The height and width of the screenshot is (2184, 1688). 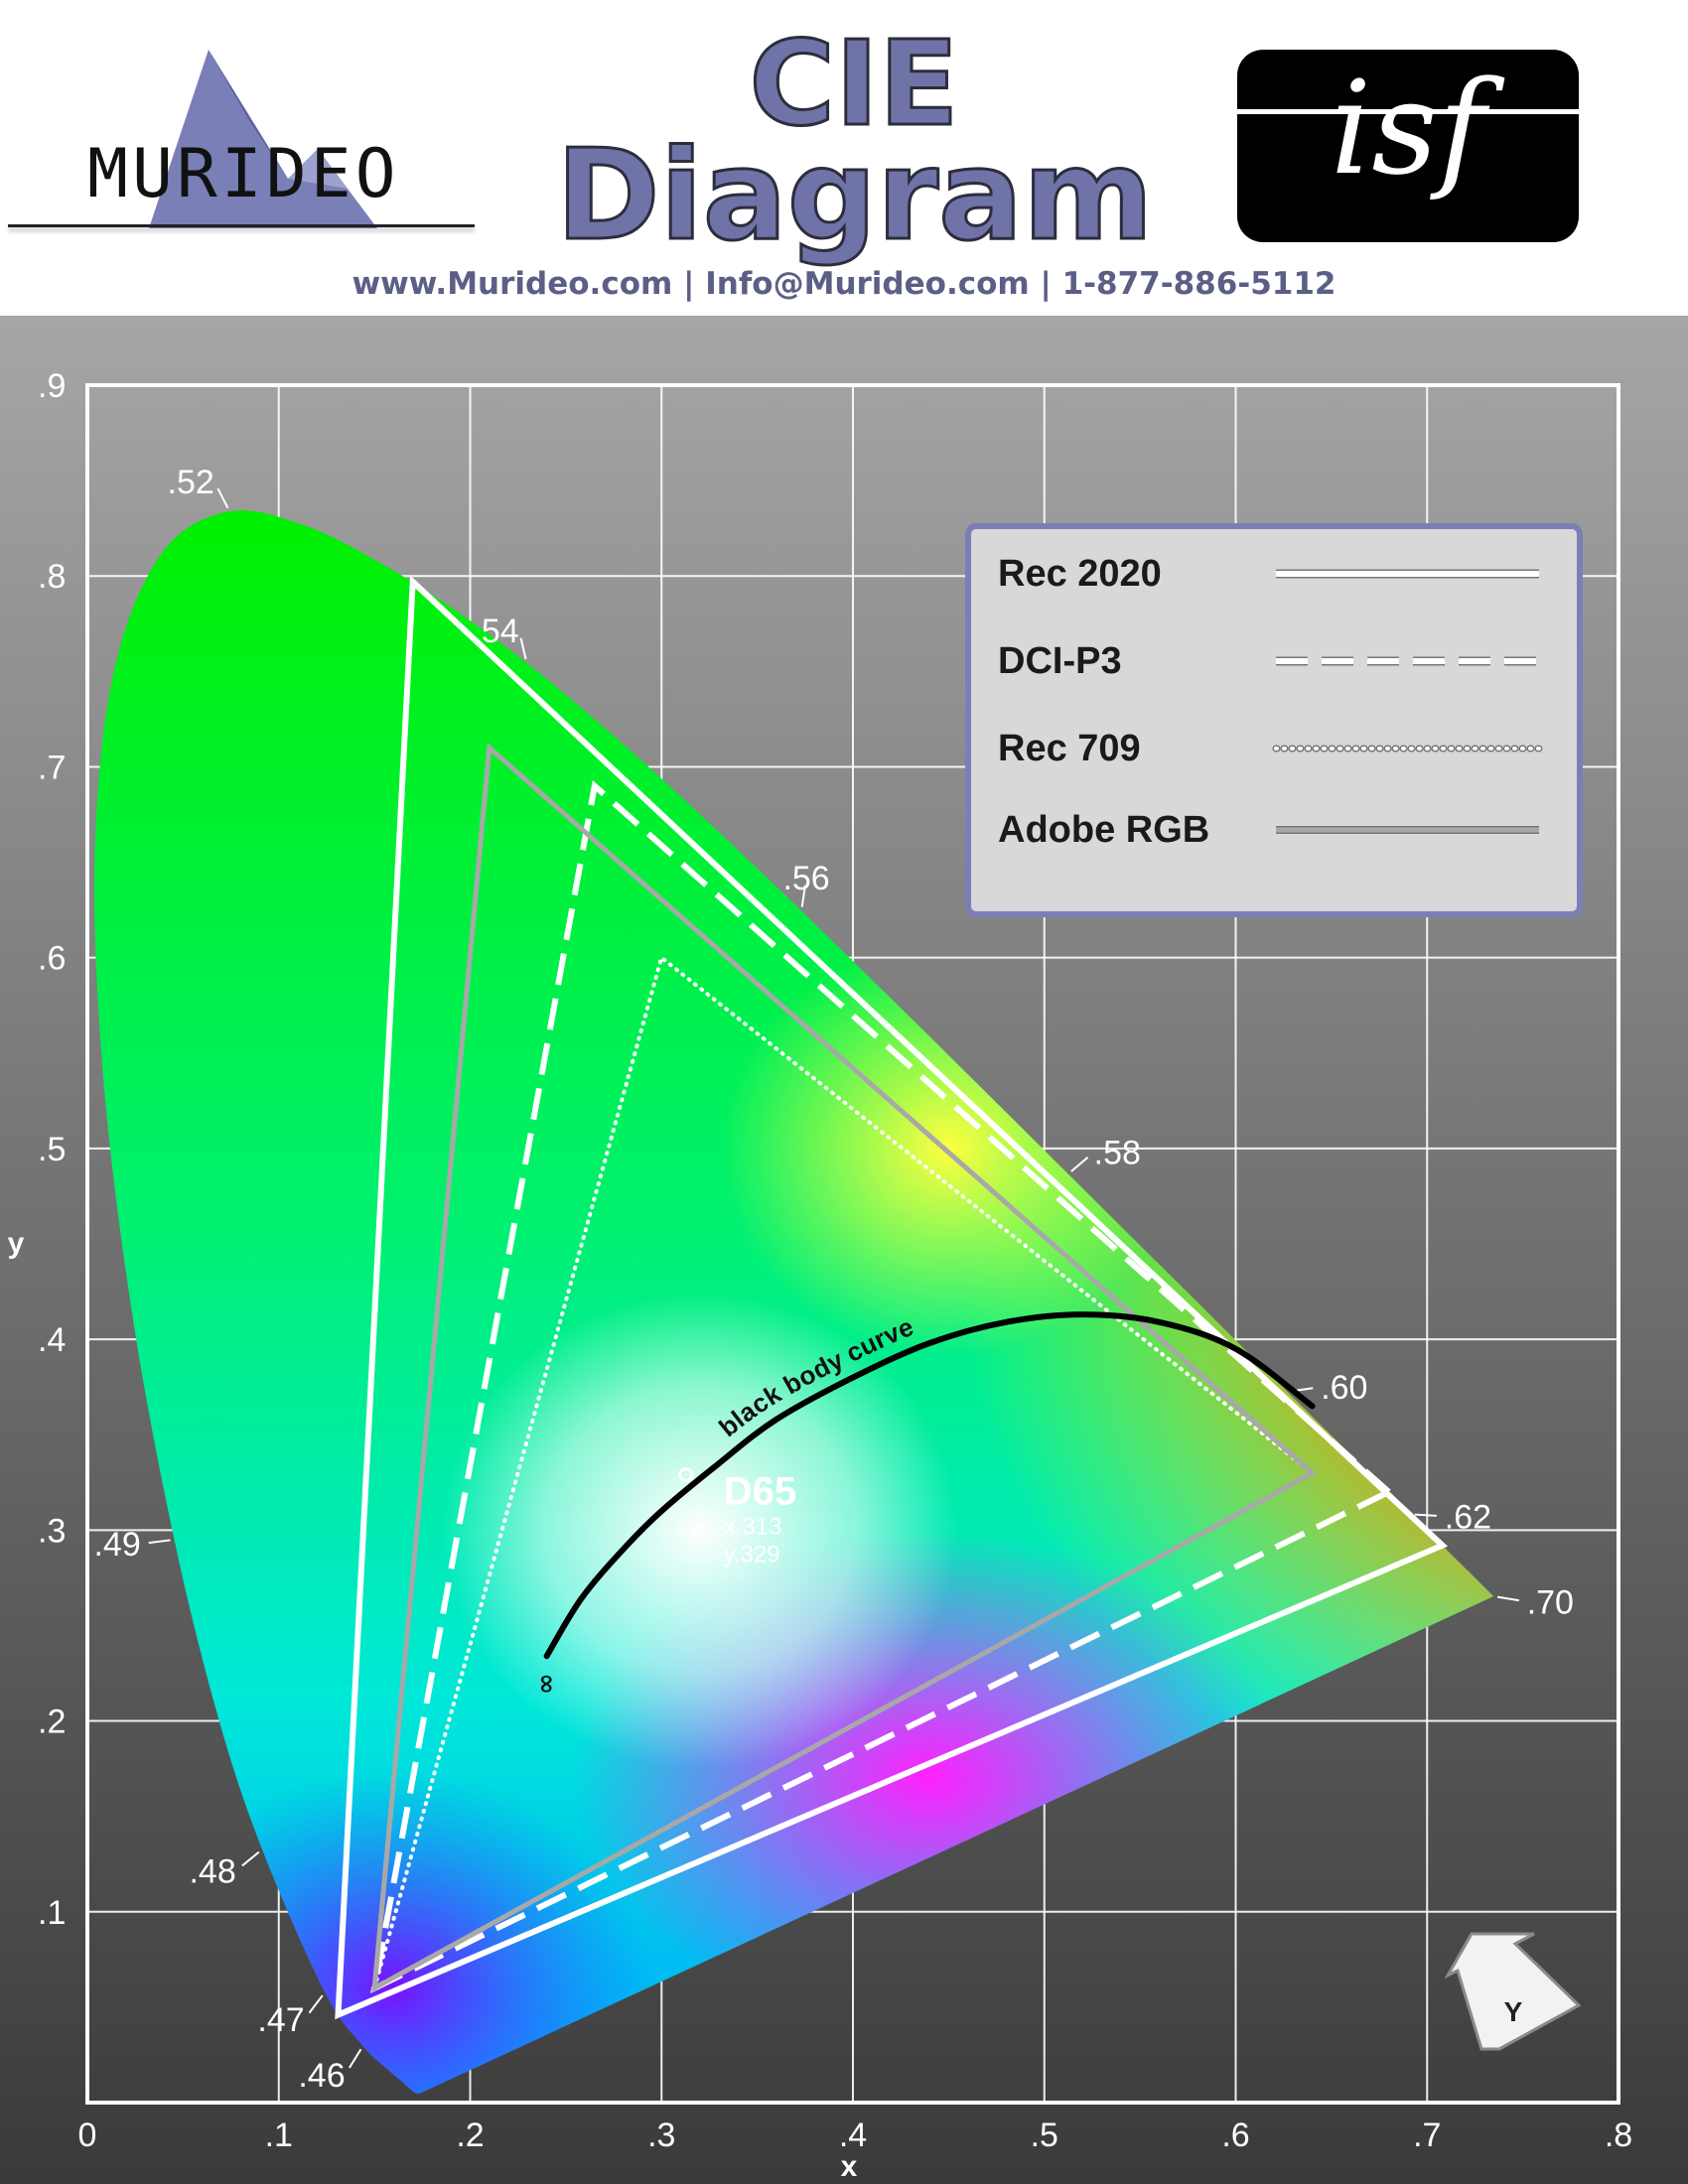 I want to click on isf-logo-text: isf, so click(x=1408, y=128).